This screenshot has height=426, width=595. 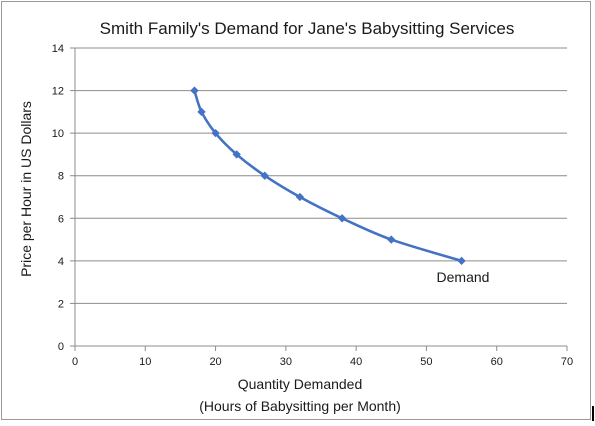 I want to click on y-tick-label-2: 2, so click(x=61, y=304).